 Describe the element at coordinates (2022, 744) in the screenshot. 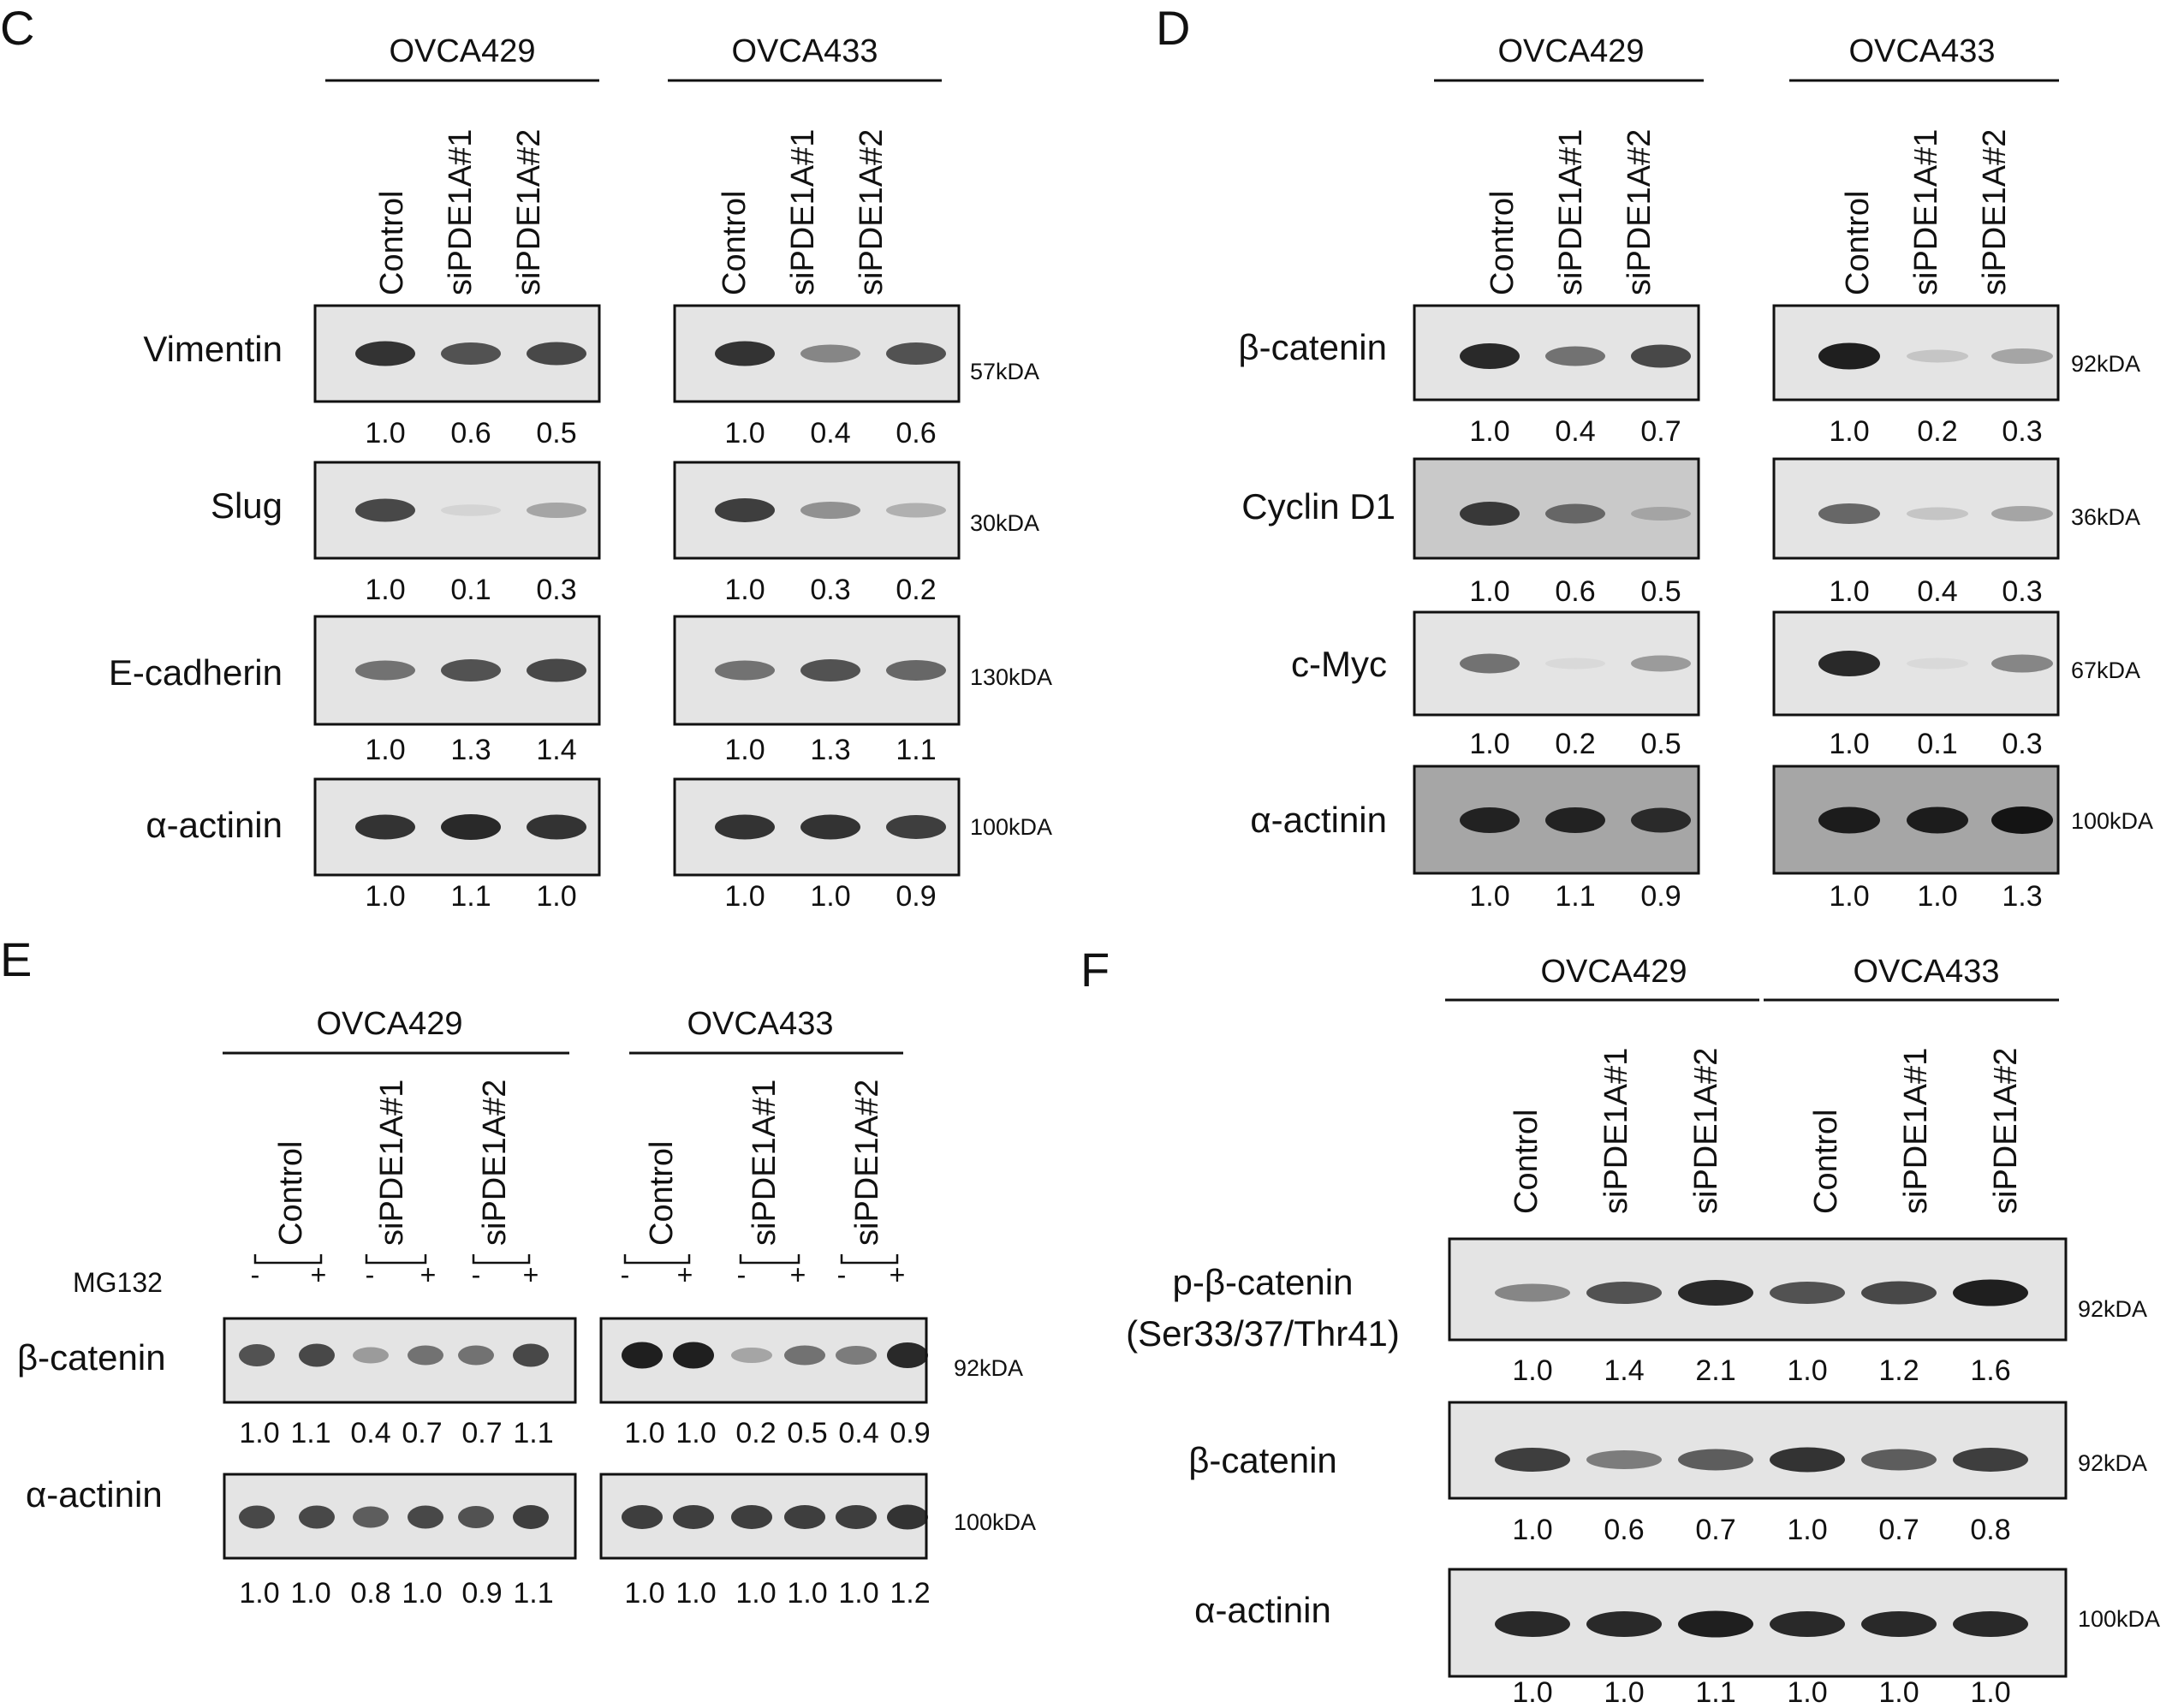

I see `quant-value: 0.3` at that location.